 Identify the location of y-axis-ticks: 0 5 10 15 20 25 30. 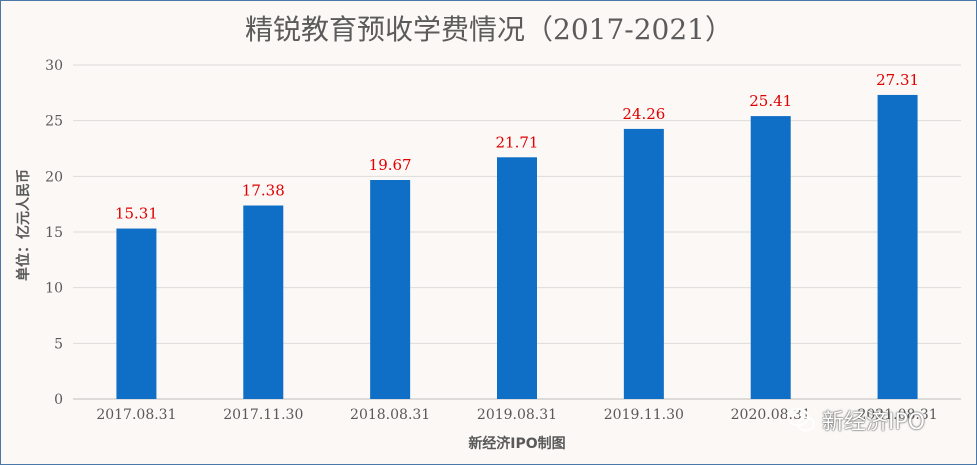
(54, 233).